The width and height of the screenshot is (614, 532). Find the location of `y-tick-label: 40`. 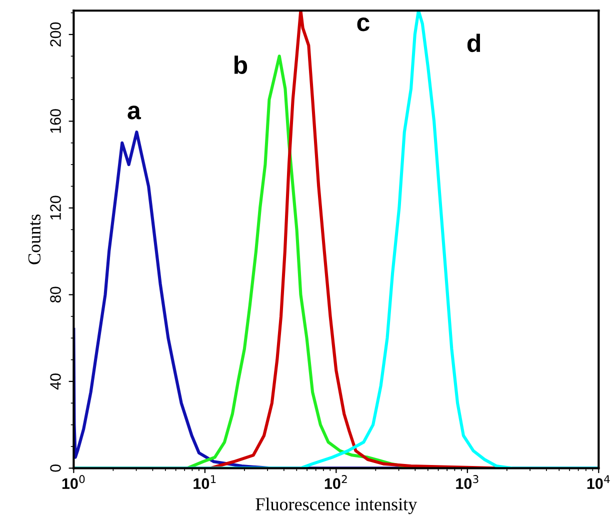

y-tick-label: 40 is located at coordinates (55, 382).